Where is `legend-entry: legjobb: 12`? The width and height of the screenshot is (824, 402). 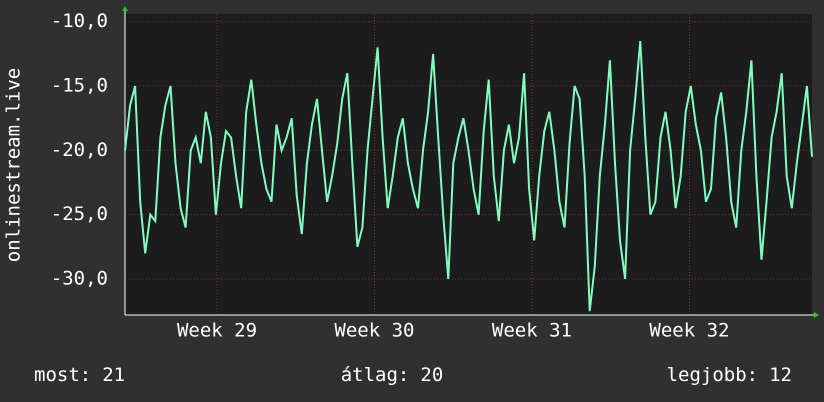
legend-entry: legjobb: 12 is located at coordinates (729, 375).